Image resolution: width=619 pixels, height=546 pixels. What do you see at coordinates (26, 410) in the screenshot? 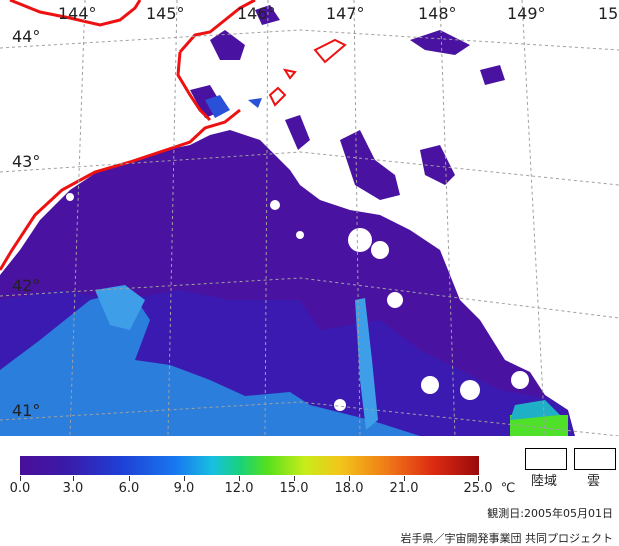
I see `lat-label-41: 41°` at bounding box center [26, 410].